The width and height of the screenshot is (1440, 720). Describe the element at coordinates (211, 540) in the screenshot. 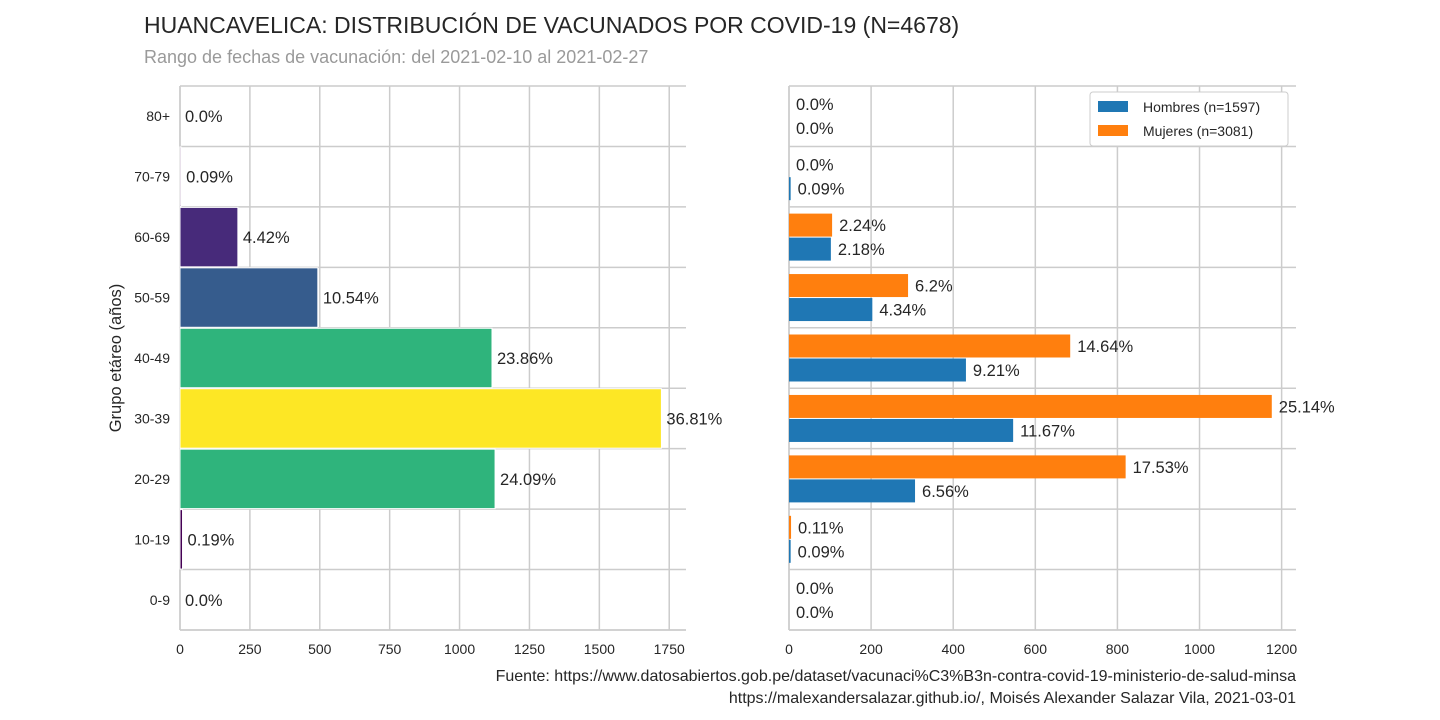

I see `bar-data-label: 0.19%` at that location.